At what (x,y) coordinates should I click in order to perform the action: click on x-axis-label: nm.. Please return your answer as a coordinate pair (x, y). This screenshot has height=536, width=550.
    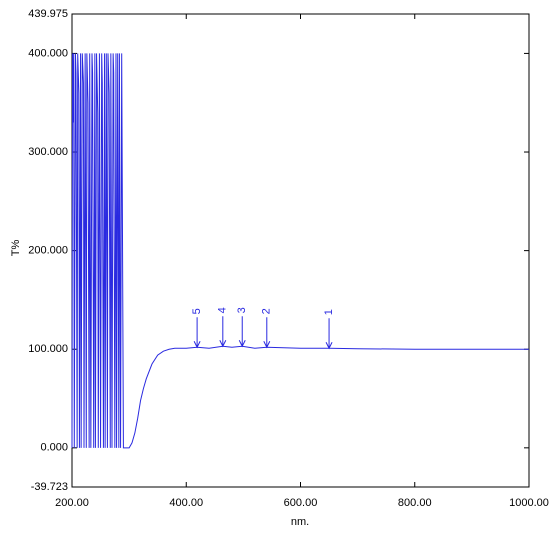
    Looking at the image, I should click on (300, 522).